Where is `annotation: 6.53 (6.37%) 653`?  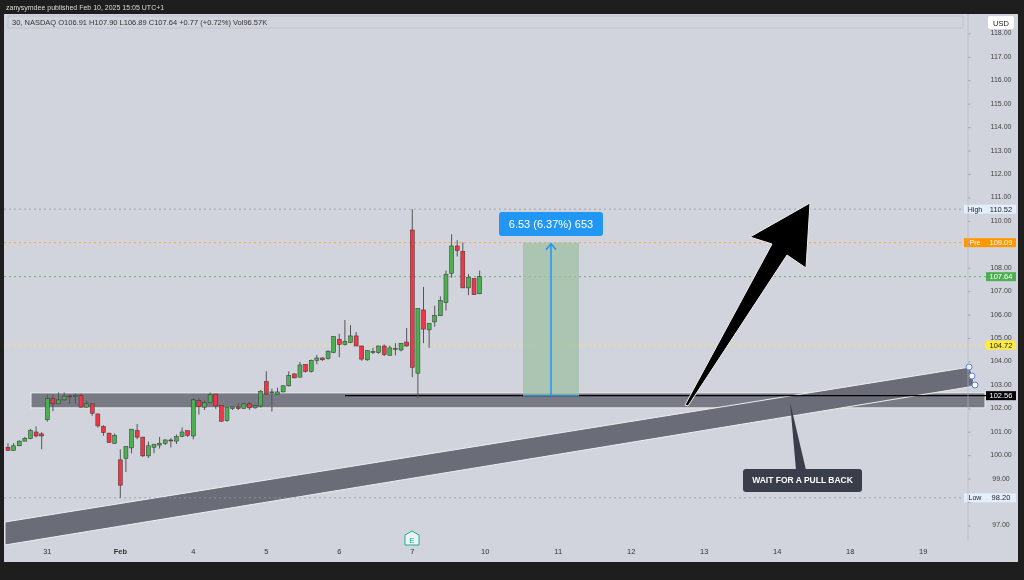
annotation: 6.53 (6.37%) 653 is located at coordinates (551, 223).